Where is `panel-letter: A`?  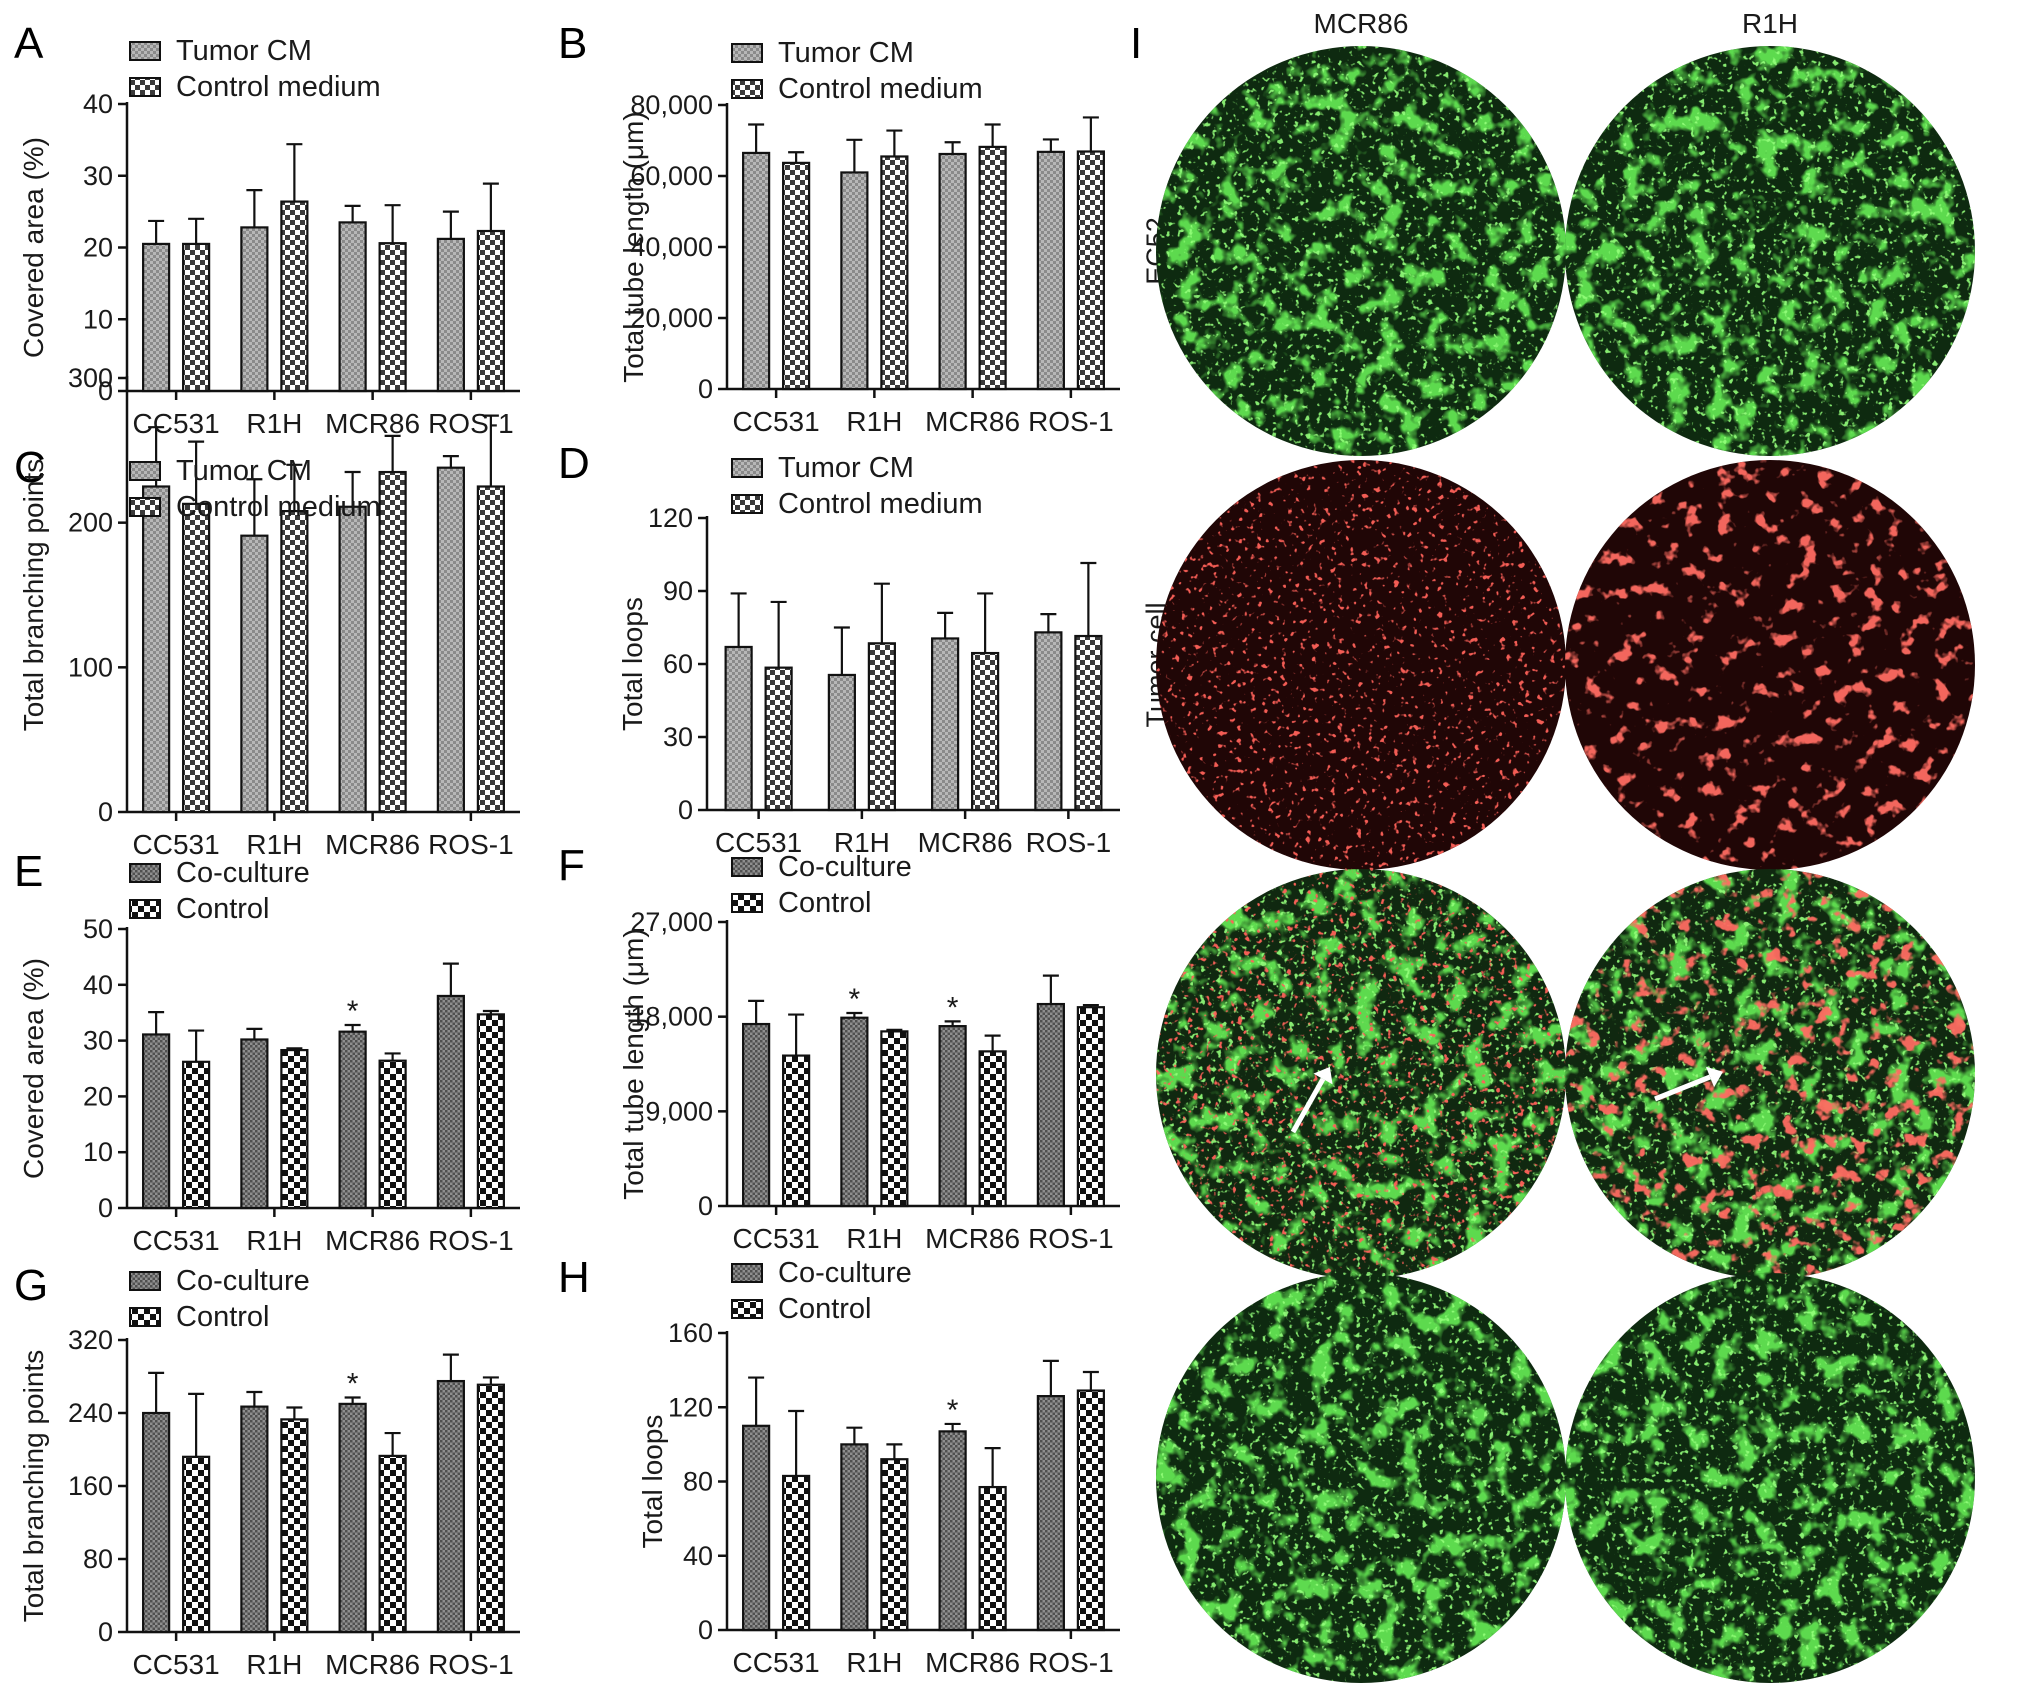
panel-letter: A is located at coordinates (29, 43).